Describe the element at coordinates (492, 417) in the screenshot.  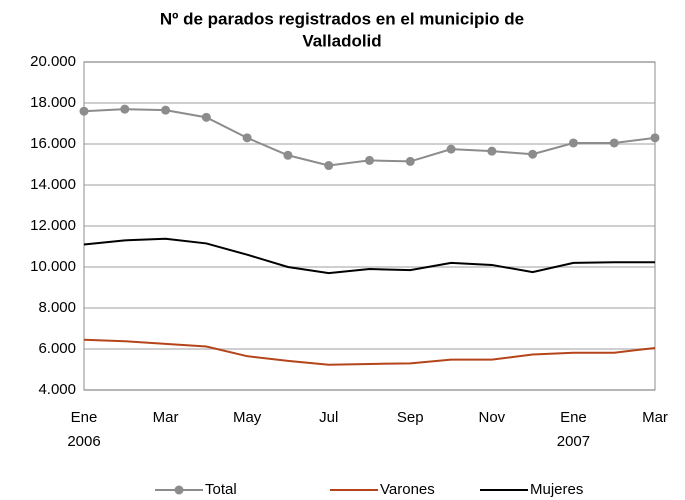
I see `x-tick-label: Nov` at that location.